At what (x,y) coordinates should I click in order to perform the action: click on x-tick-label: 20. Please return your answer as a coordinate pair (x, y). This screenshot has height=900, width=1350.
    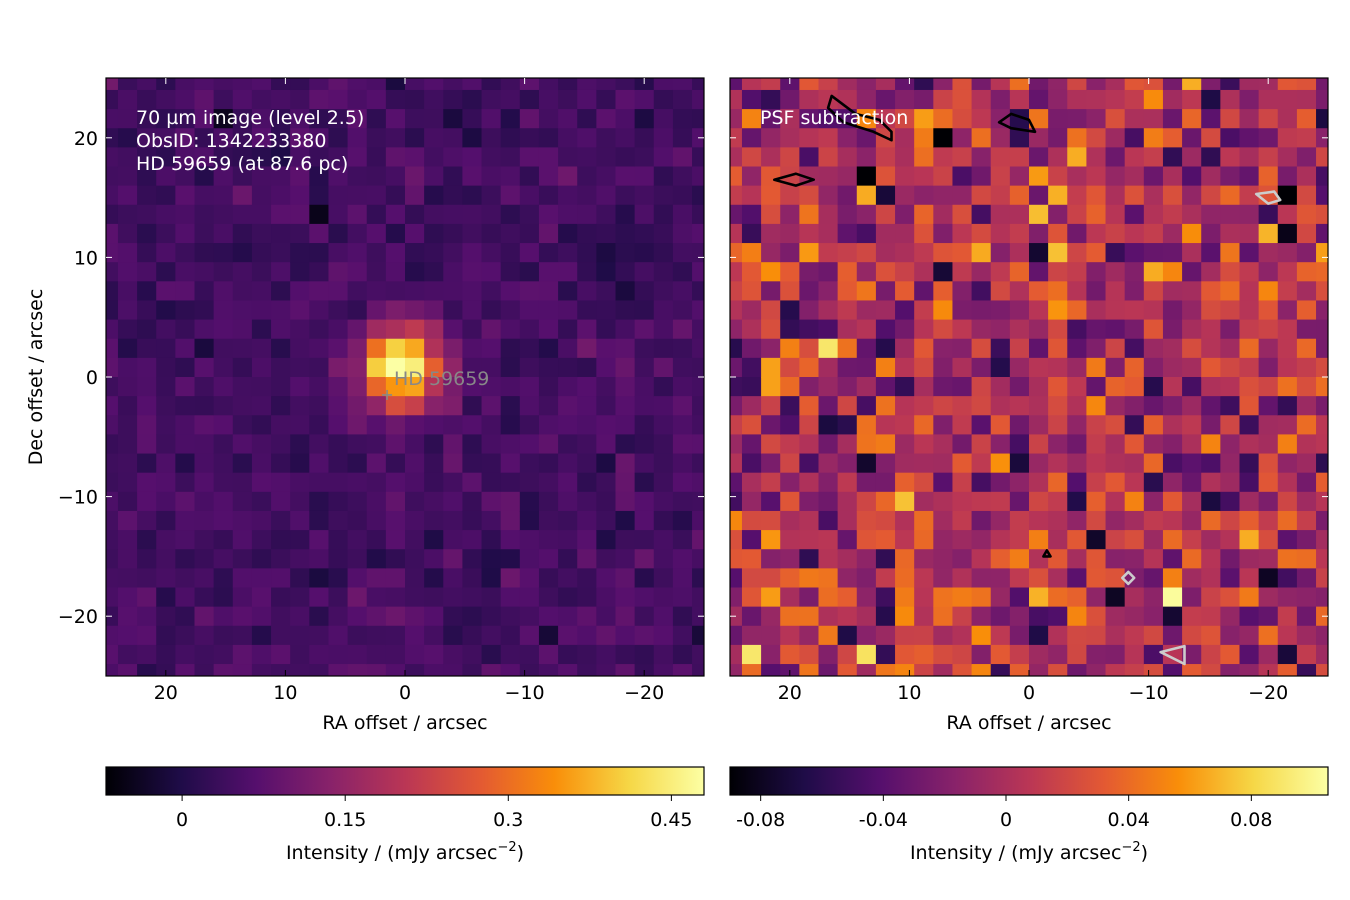
    Looking at the image, I should click on (790, 693).